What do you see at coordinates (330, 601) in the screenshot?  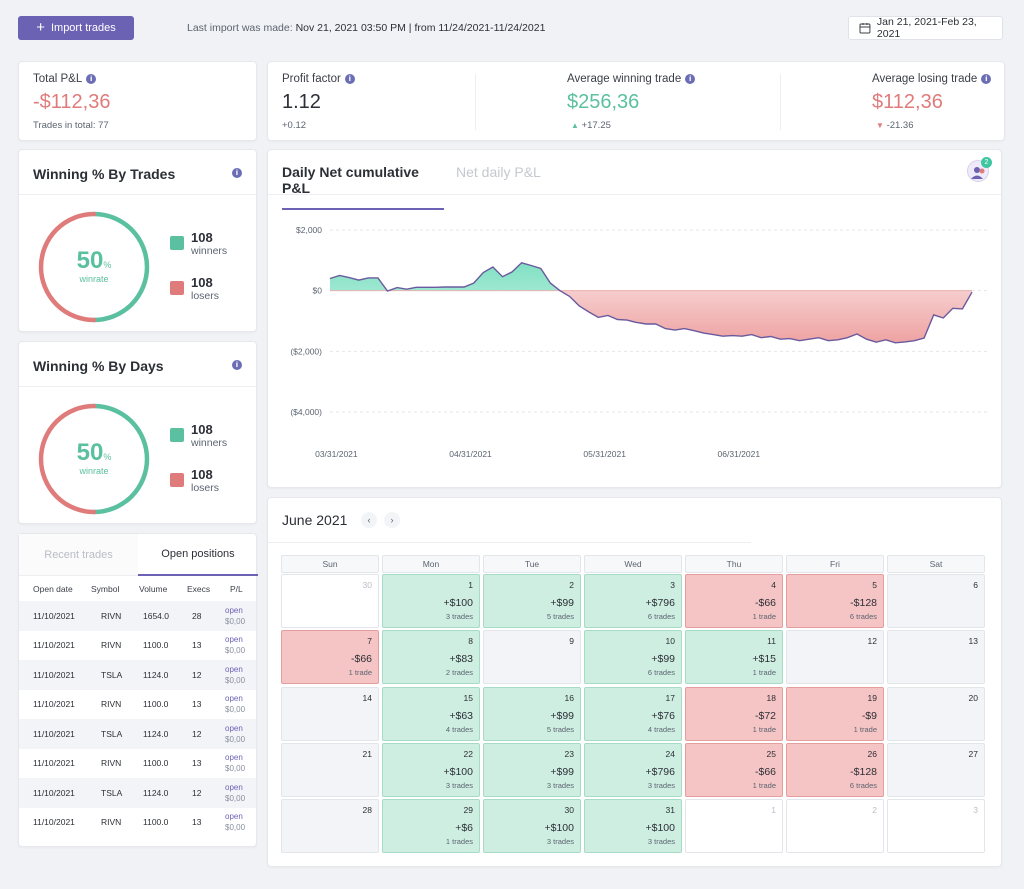 I see `calendar-day: 30` at bounding box center [330, 601].